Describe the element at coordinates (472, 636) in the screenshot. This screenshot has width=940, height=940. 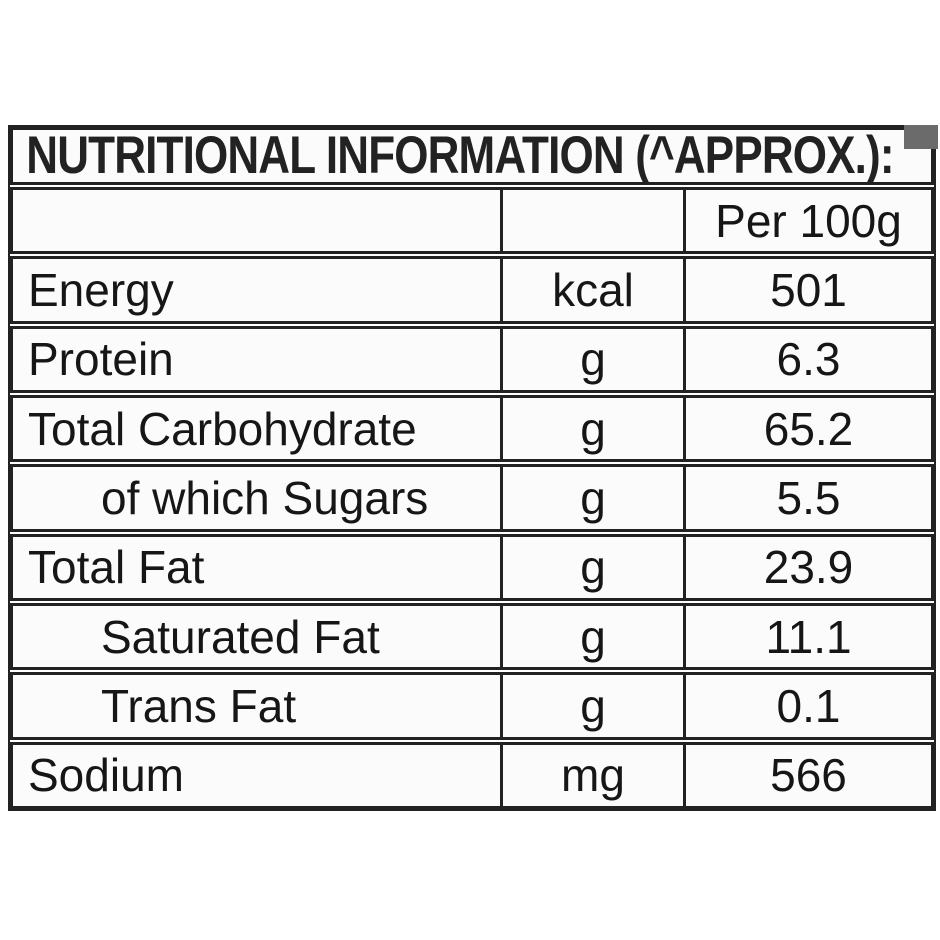
I see `table-row: Saturated Fat g 11.1` at that location.